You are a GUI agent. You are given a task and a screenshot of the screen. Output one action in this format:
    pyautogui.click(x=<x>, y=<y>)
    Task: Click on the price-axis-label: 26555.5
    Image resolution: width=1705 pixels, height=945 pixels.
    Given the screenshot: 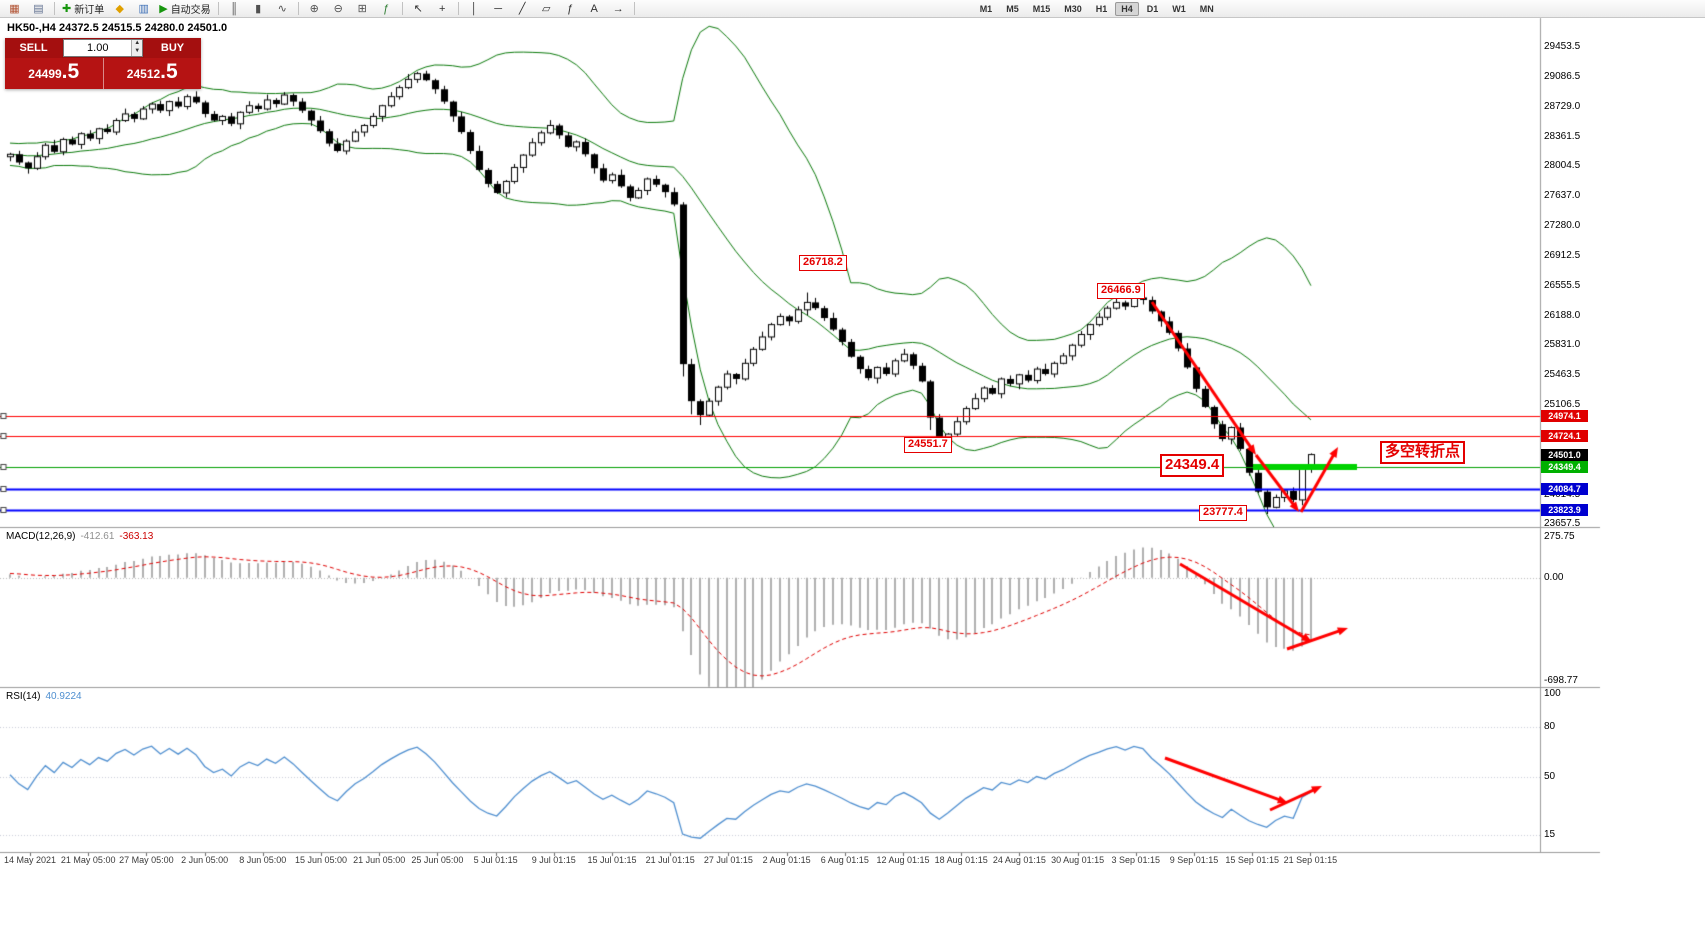 What is the action you would take?
    pyautogui.click(x=1562, y=285)
    